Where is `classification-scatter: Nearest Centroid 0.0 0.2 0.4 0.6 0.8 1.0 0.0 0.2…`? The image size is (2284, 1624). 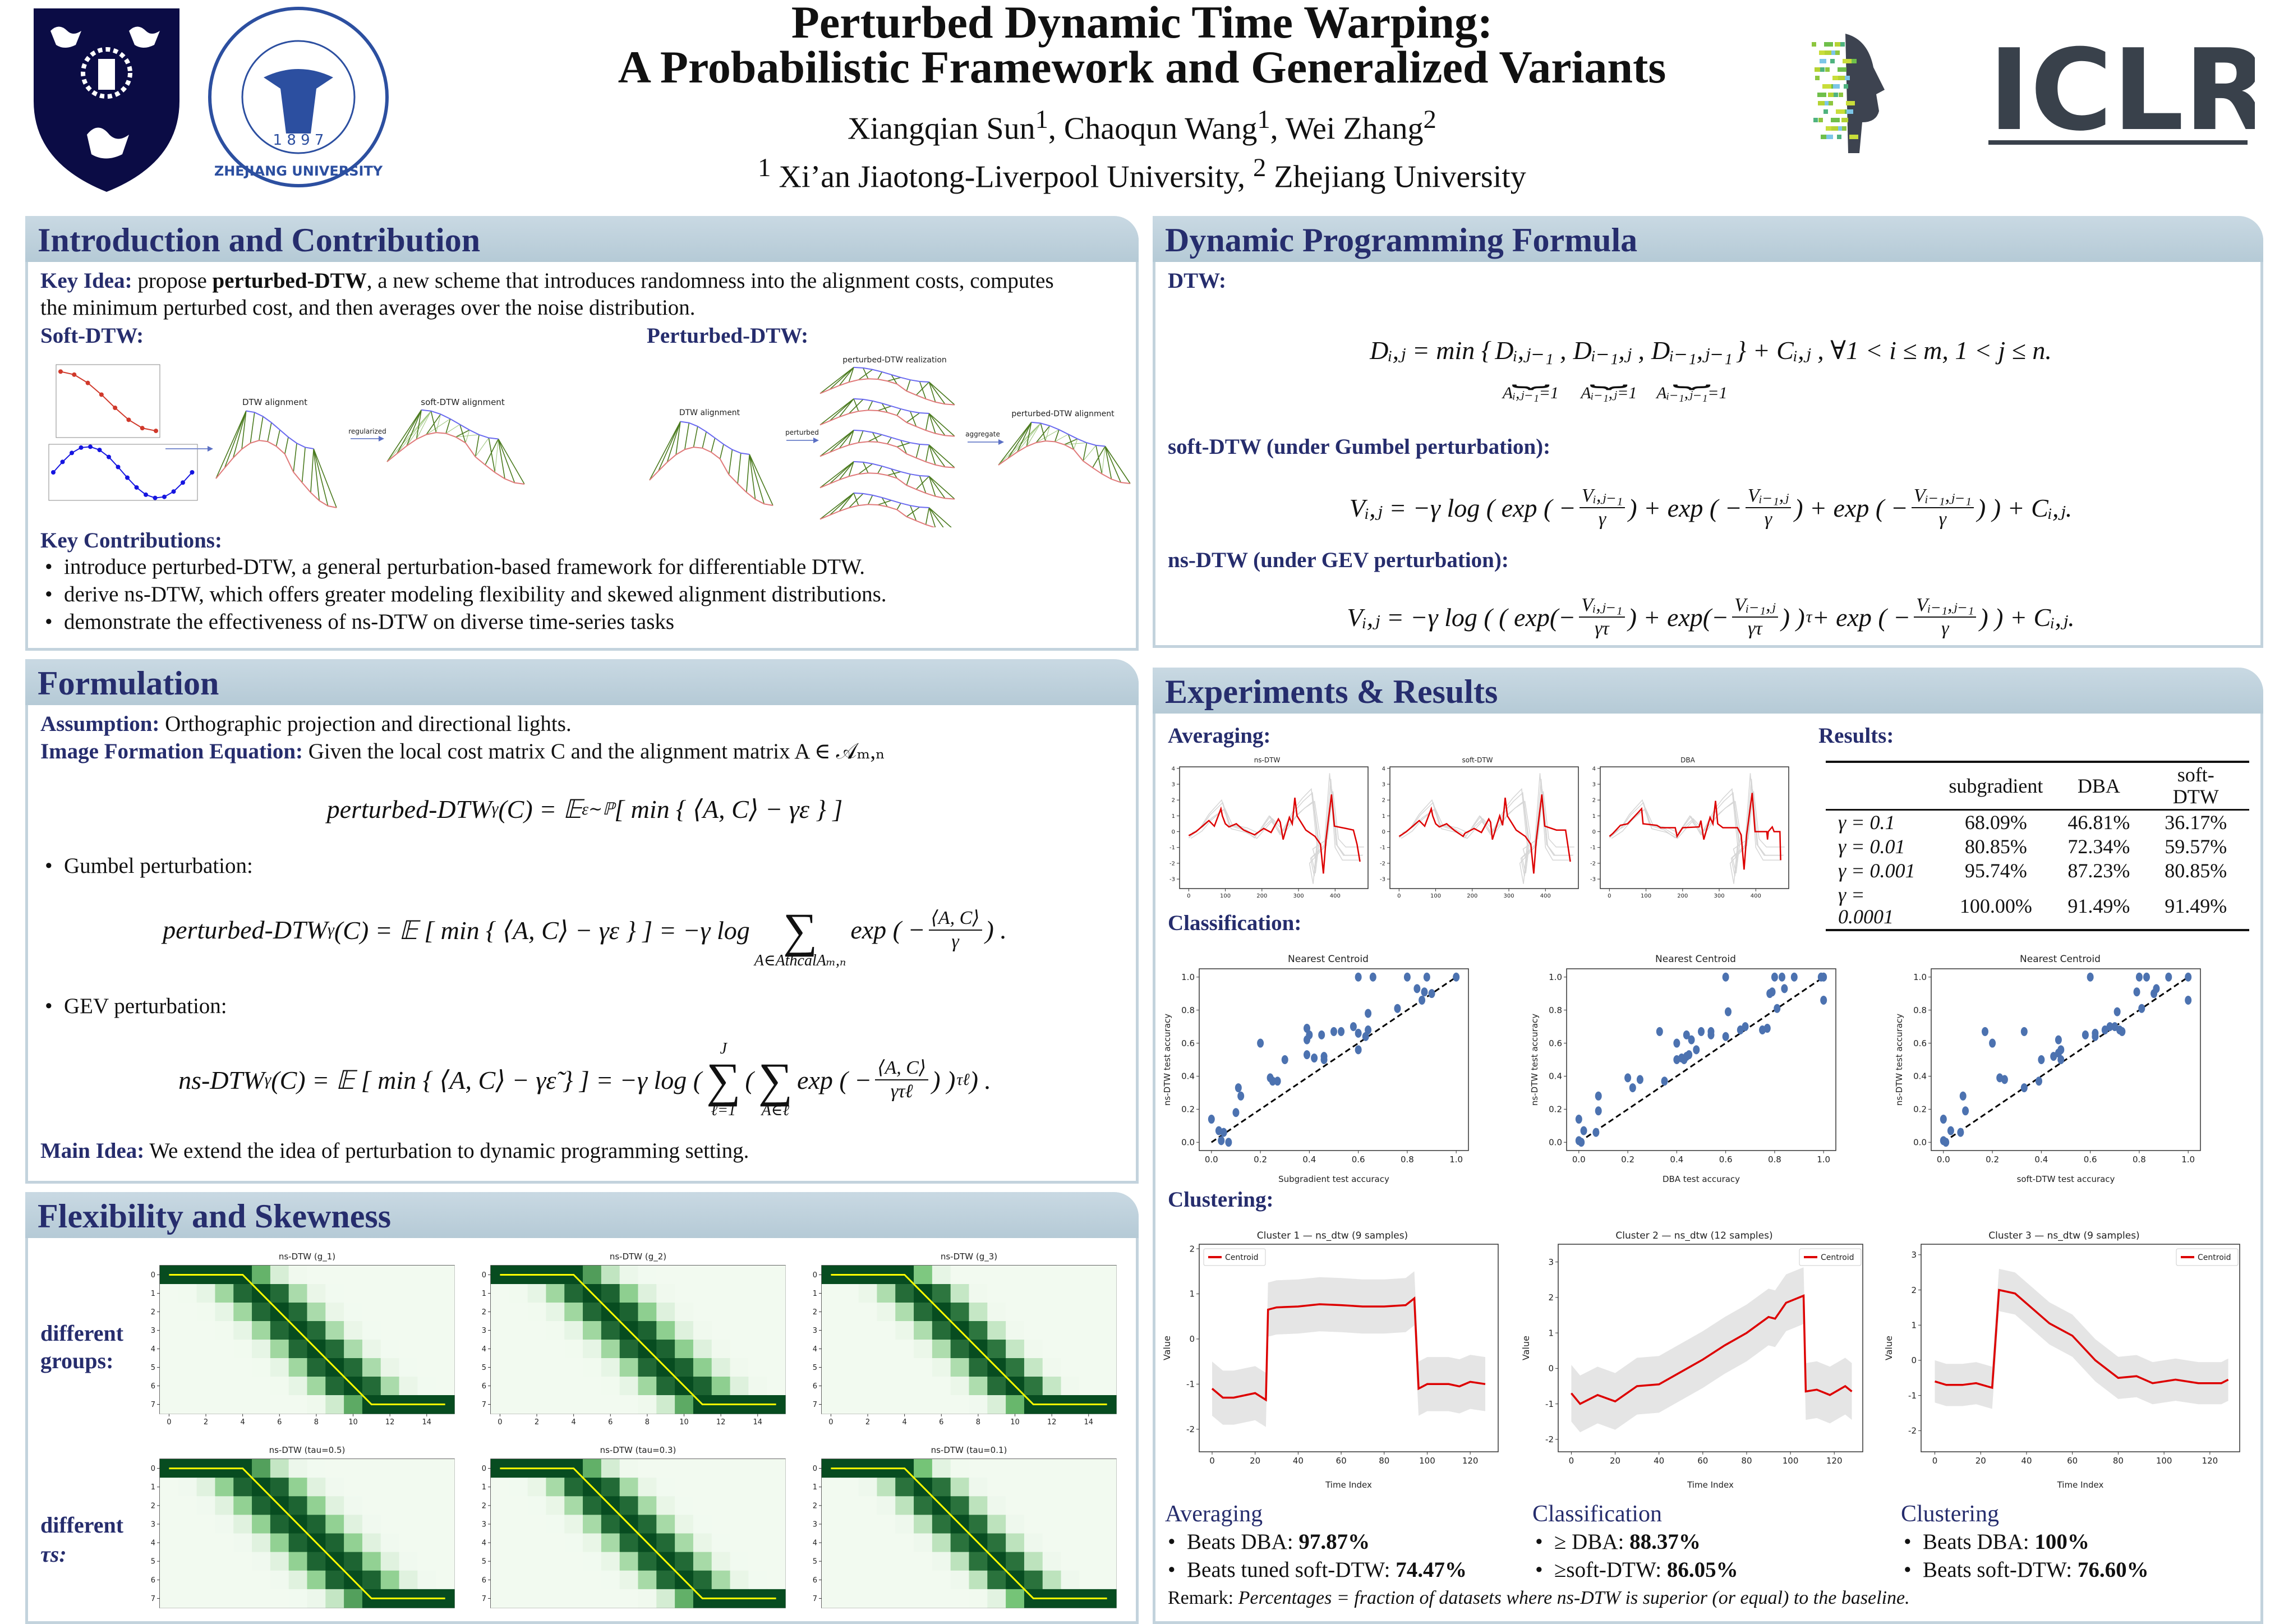 classification-scatter: Nearest Centroid 0.0 0.2 0.4 0.6 0.8 1.0 0.0 0.2… is located at coordinates (1315, 1069).